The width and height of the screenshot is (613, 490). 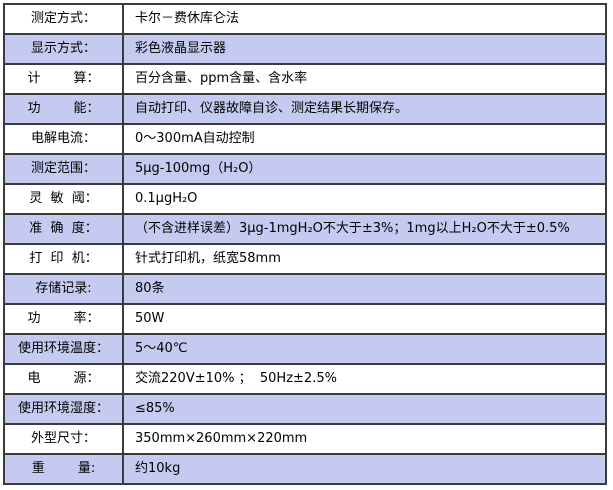 I want to click on spec-label: 使用环境湿度：, so click(x=64, y=409).